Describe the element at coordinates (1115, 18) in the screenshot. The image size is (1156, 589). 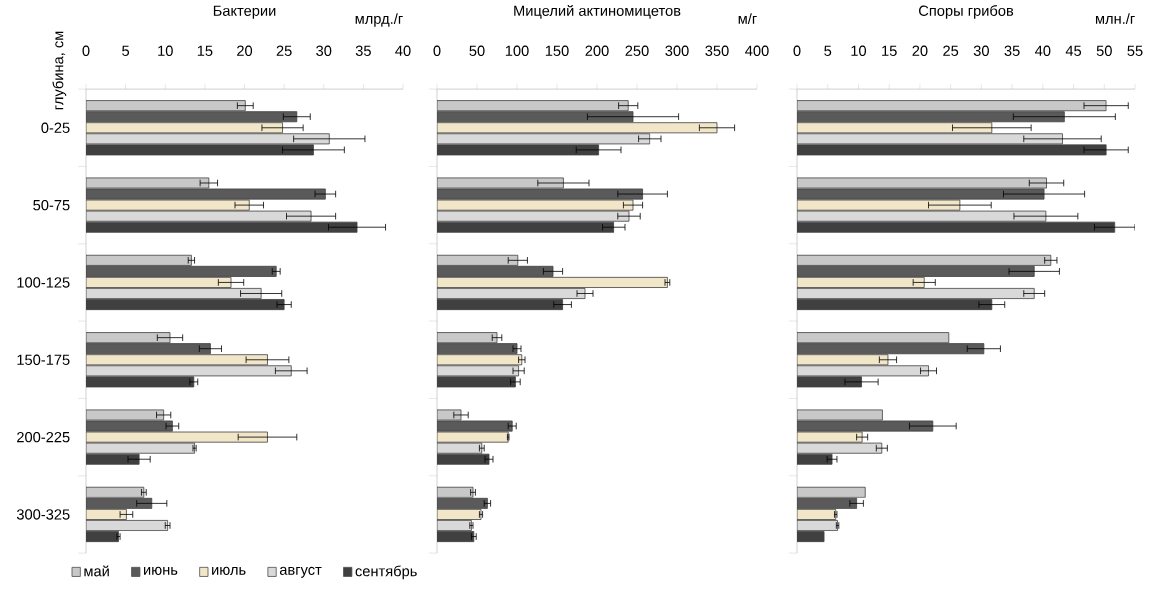
I see `x-axis-title: млн./г` at that location.